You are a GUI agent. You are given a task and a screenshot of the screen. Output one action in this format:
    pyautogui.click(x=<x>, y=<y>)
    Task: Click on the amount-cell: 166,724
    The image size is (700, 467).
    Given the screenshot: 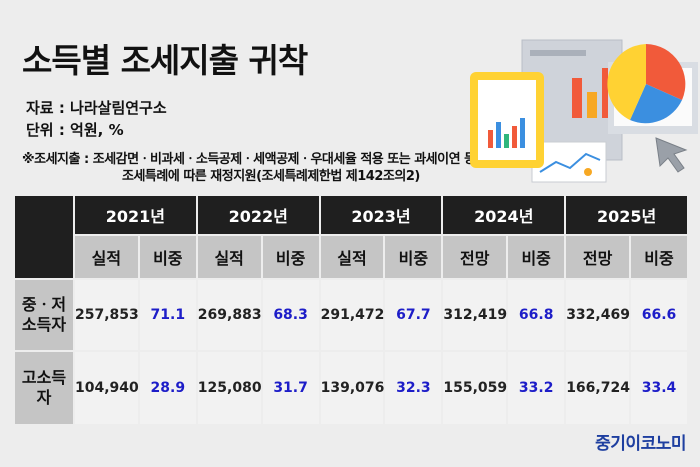 What is the action you would take?
    pyautogui.click(x=598, y=388)
    